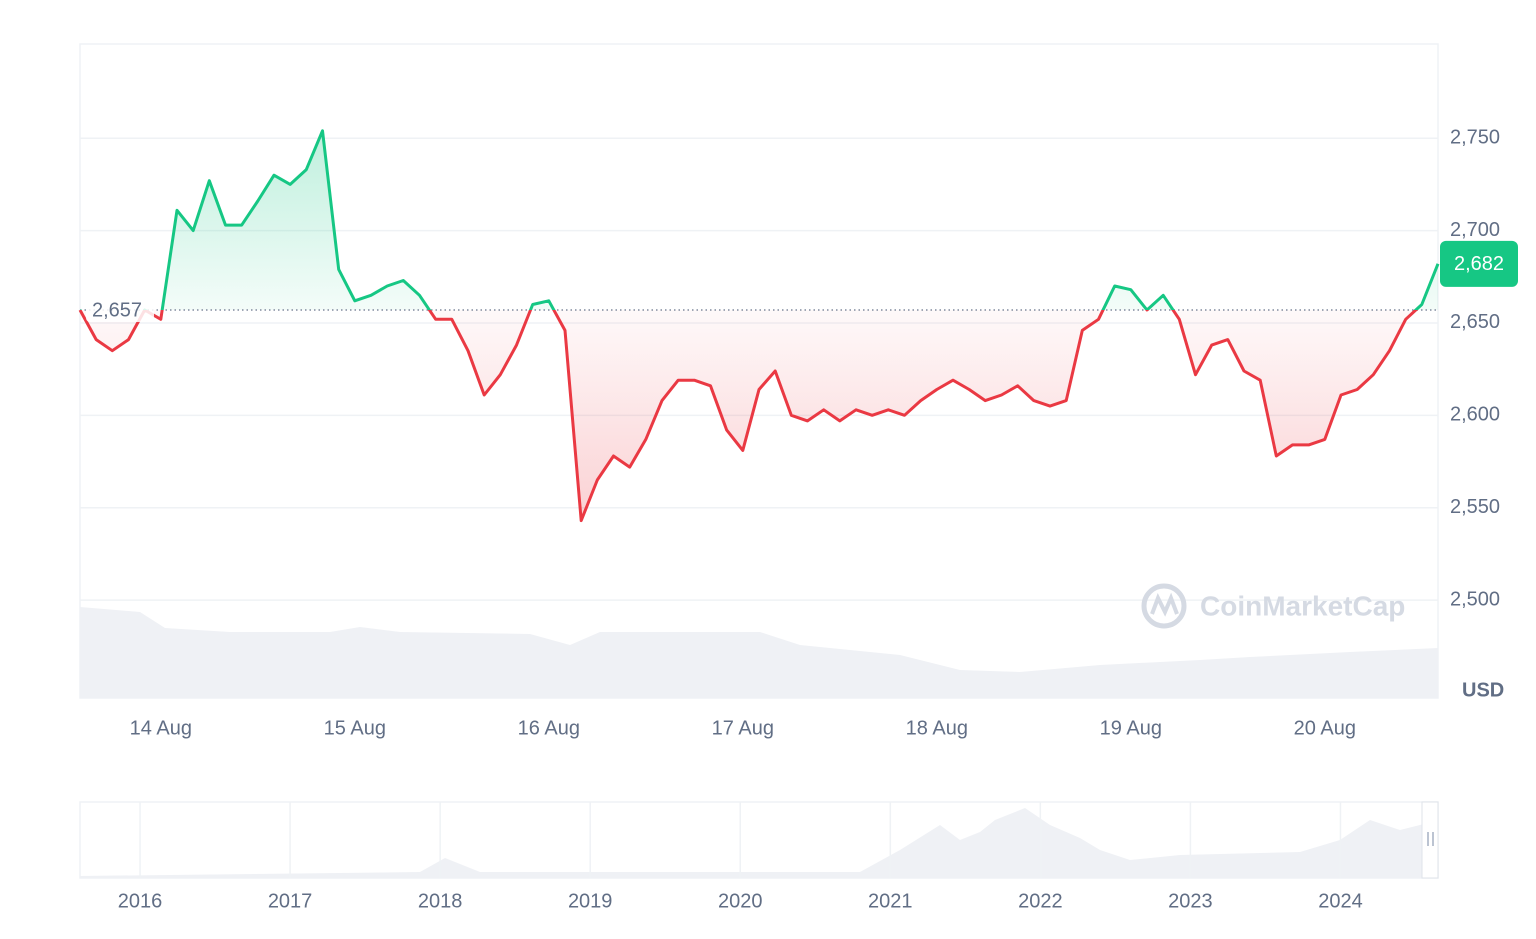  What do you see at coordinates (140, 901) in the screenshot?
I see `navigator-tick-label: 2016` at bounding box center [140, 901].